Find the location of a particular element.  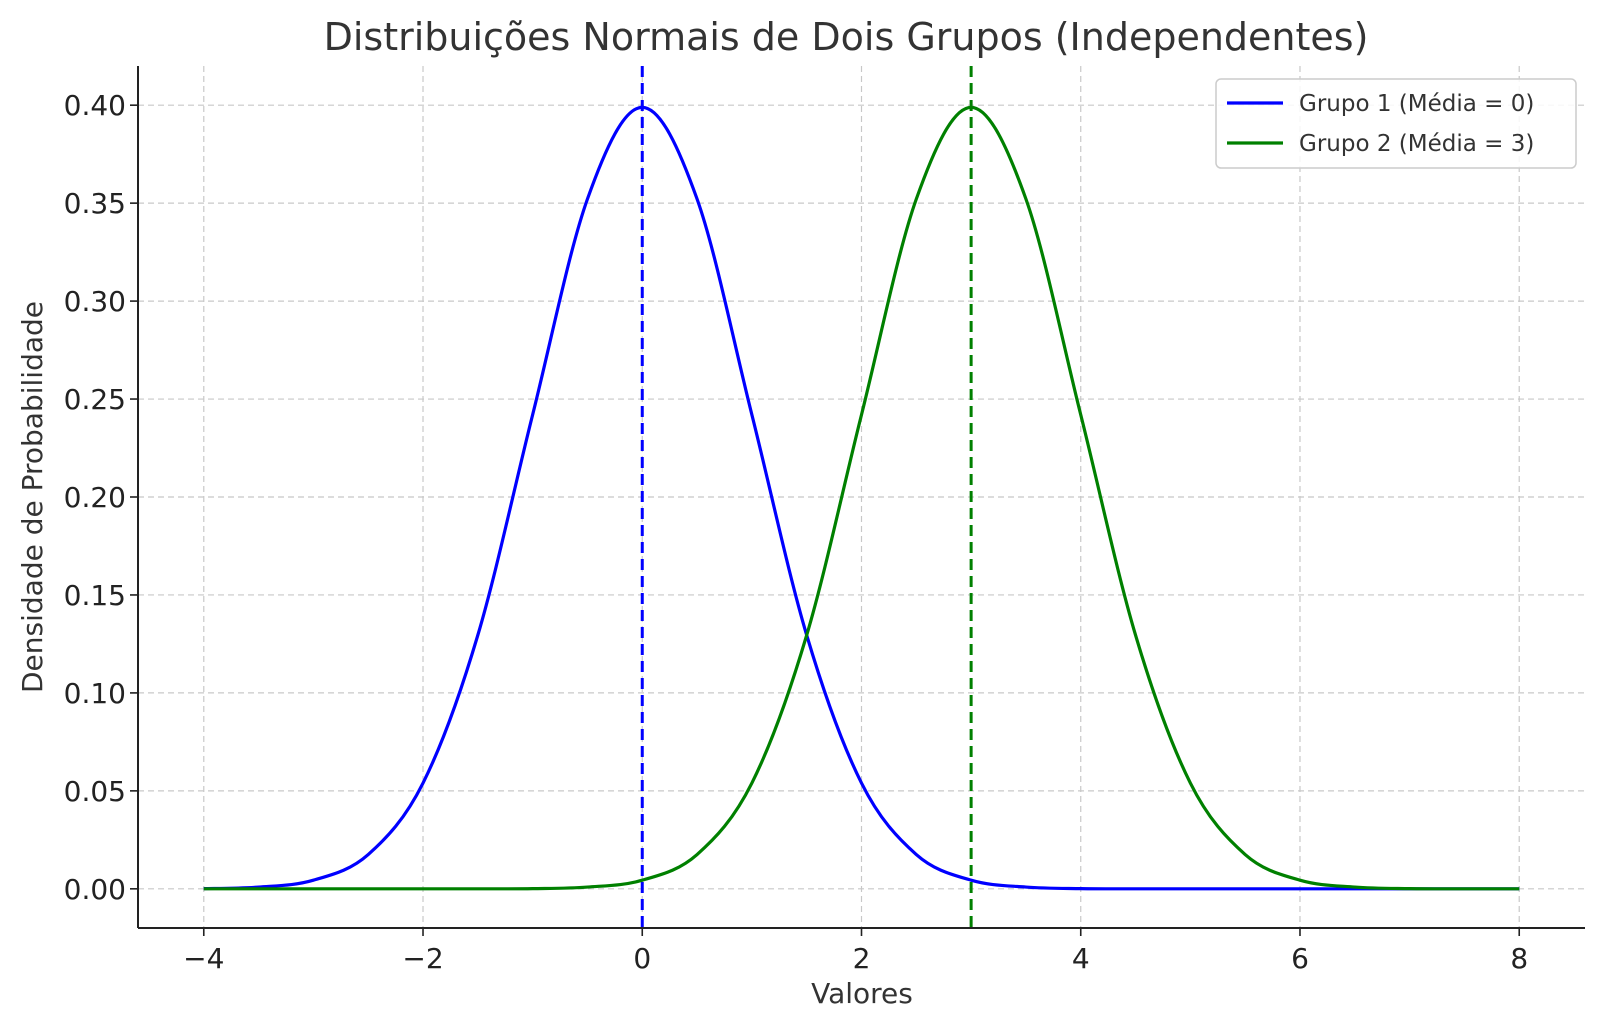

legend-label-grupo-1: Grupo 1 (Média = 0) is located at coordinates (1416, 104).